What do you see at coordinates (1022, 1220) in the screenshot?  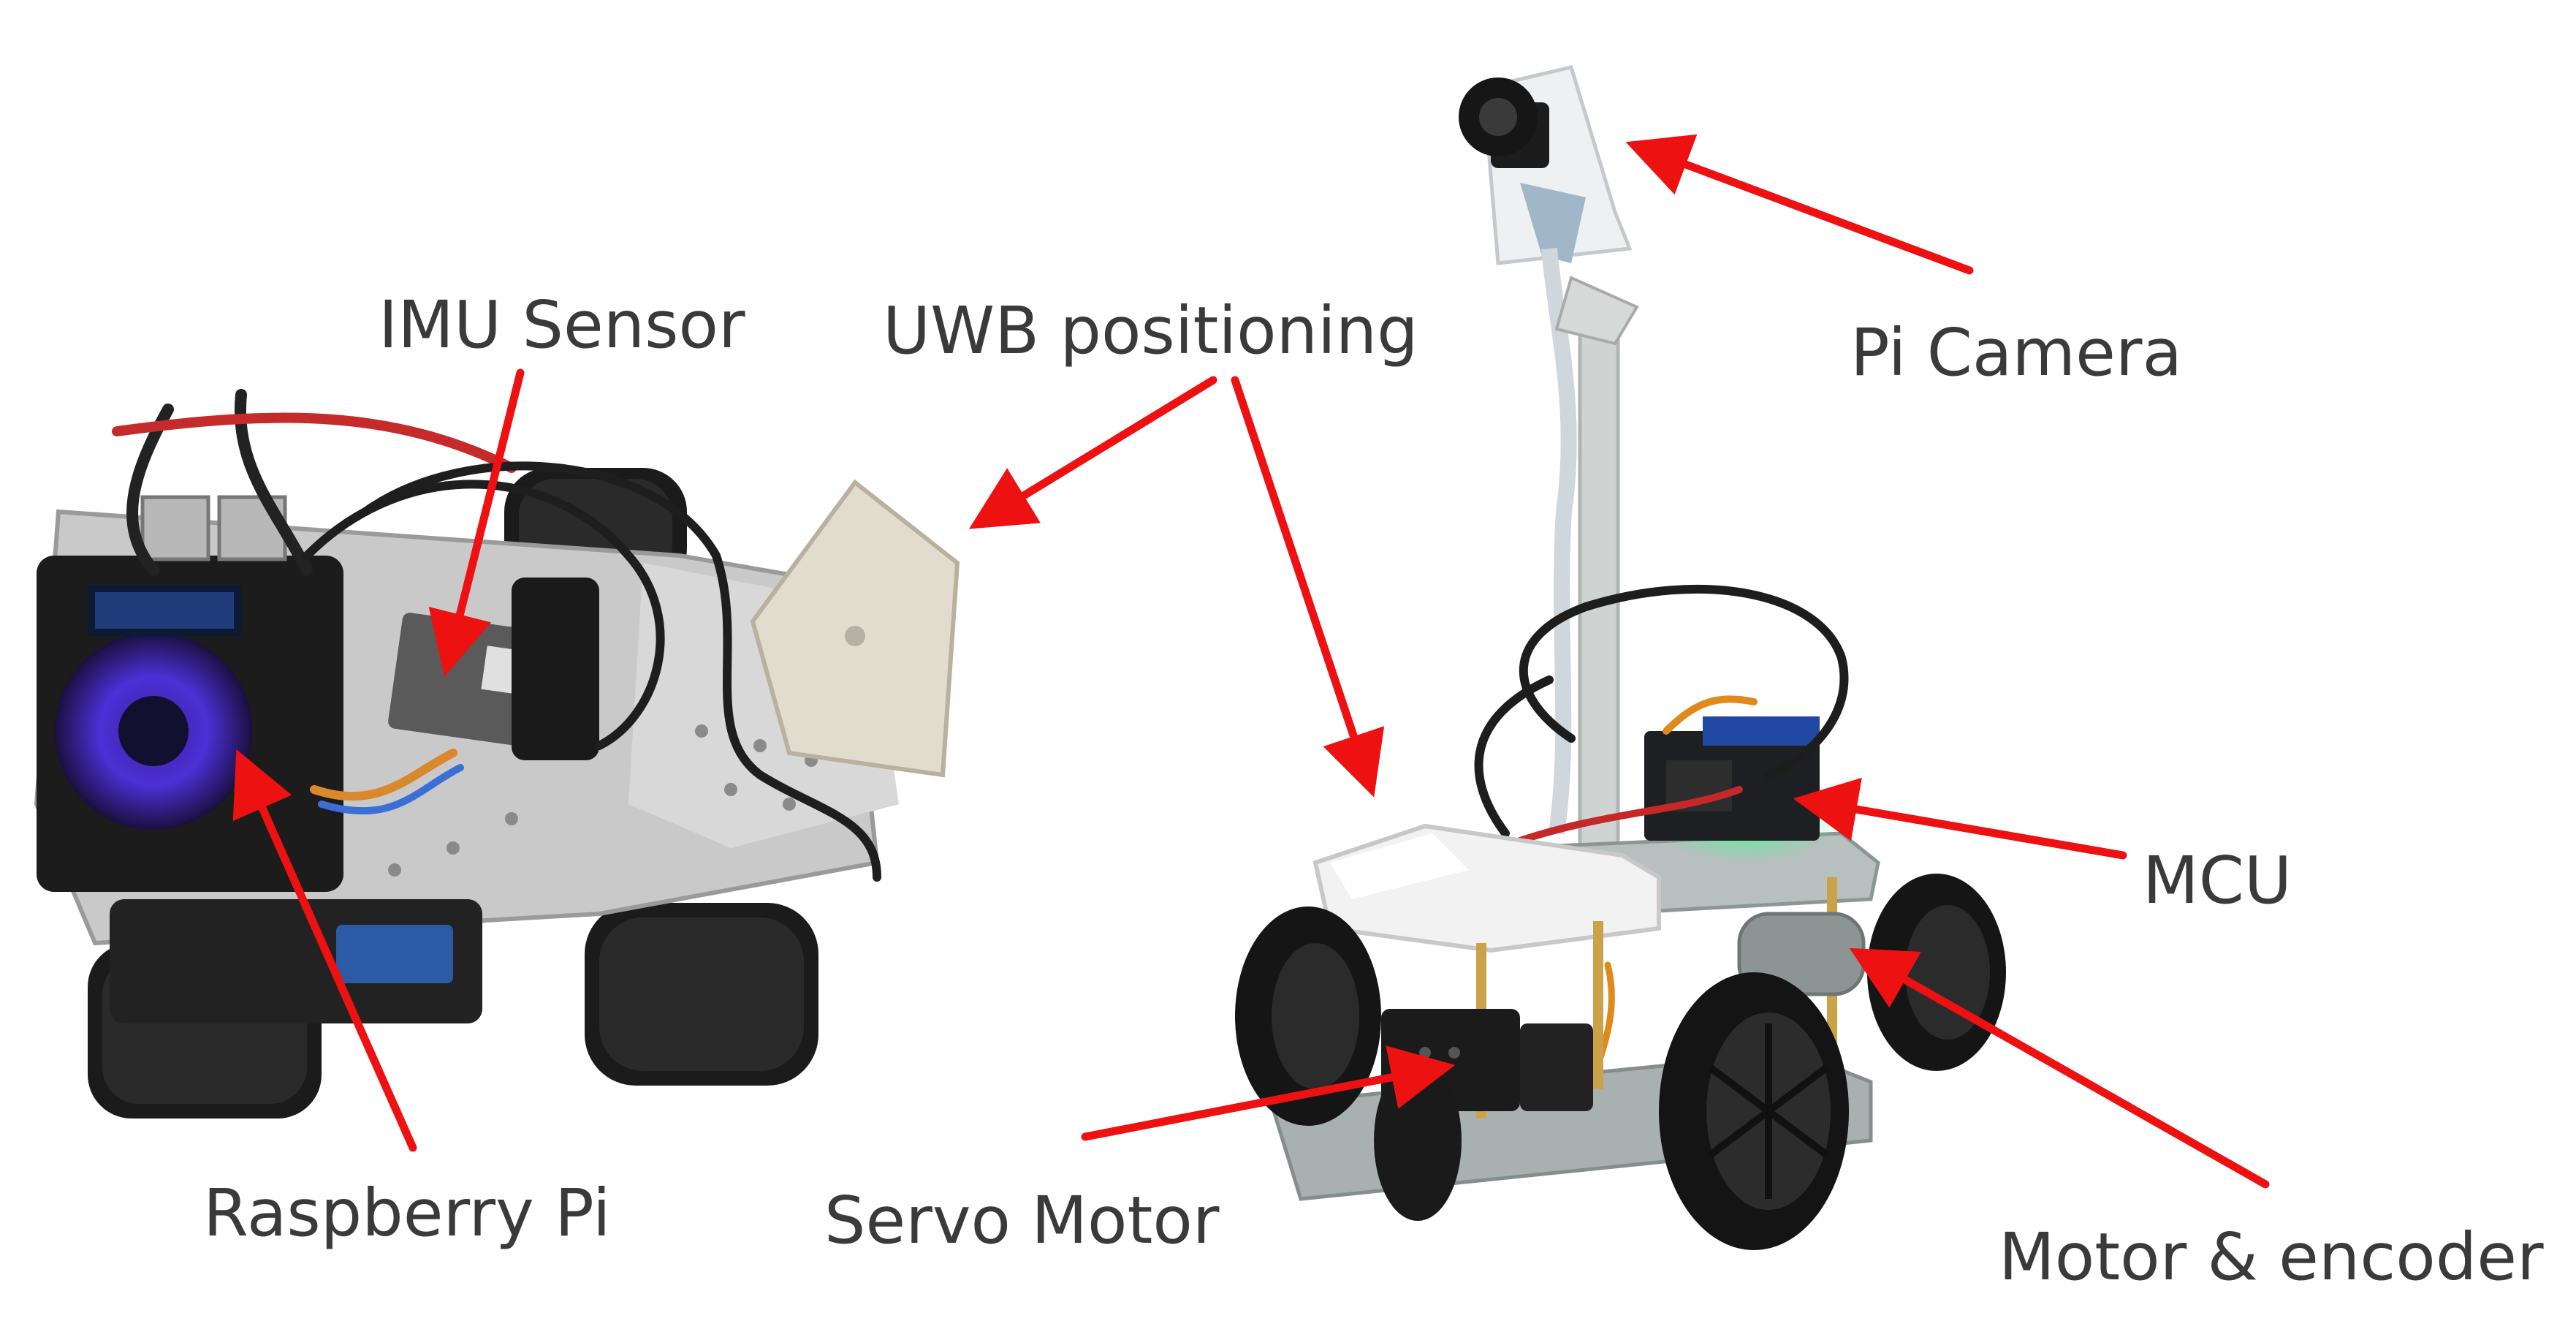 I see `label-servo-motor: Servo Motor` at bounding box center [1022, 1220].